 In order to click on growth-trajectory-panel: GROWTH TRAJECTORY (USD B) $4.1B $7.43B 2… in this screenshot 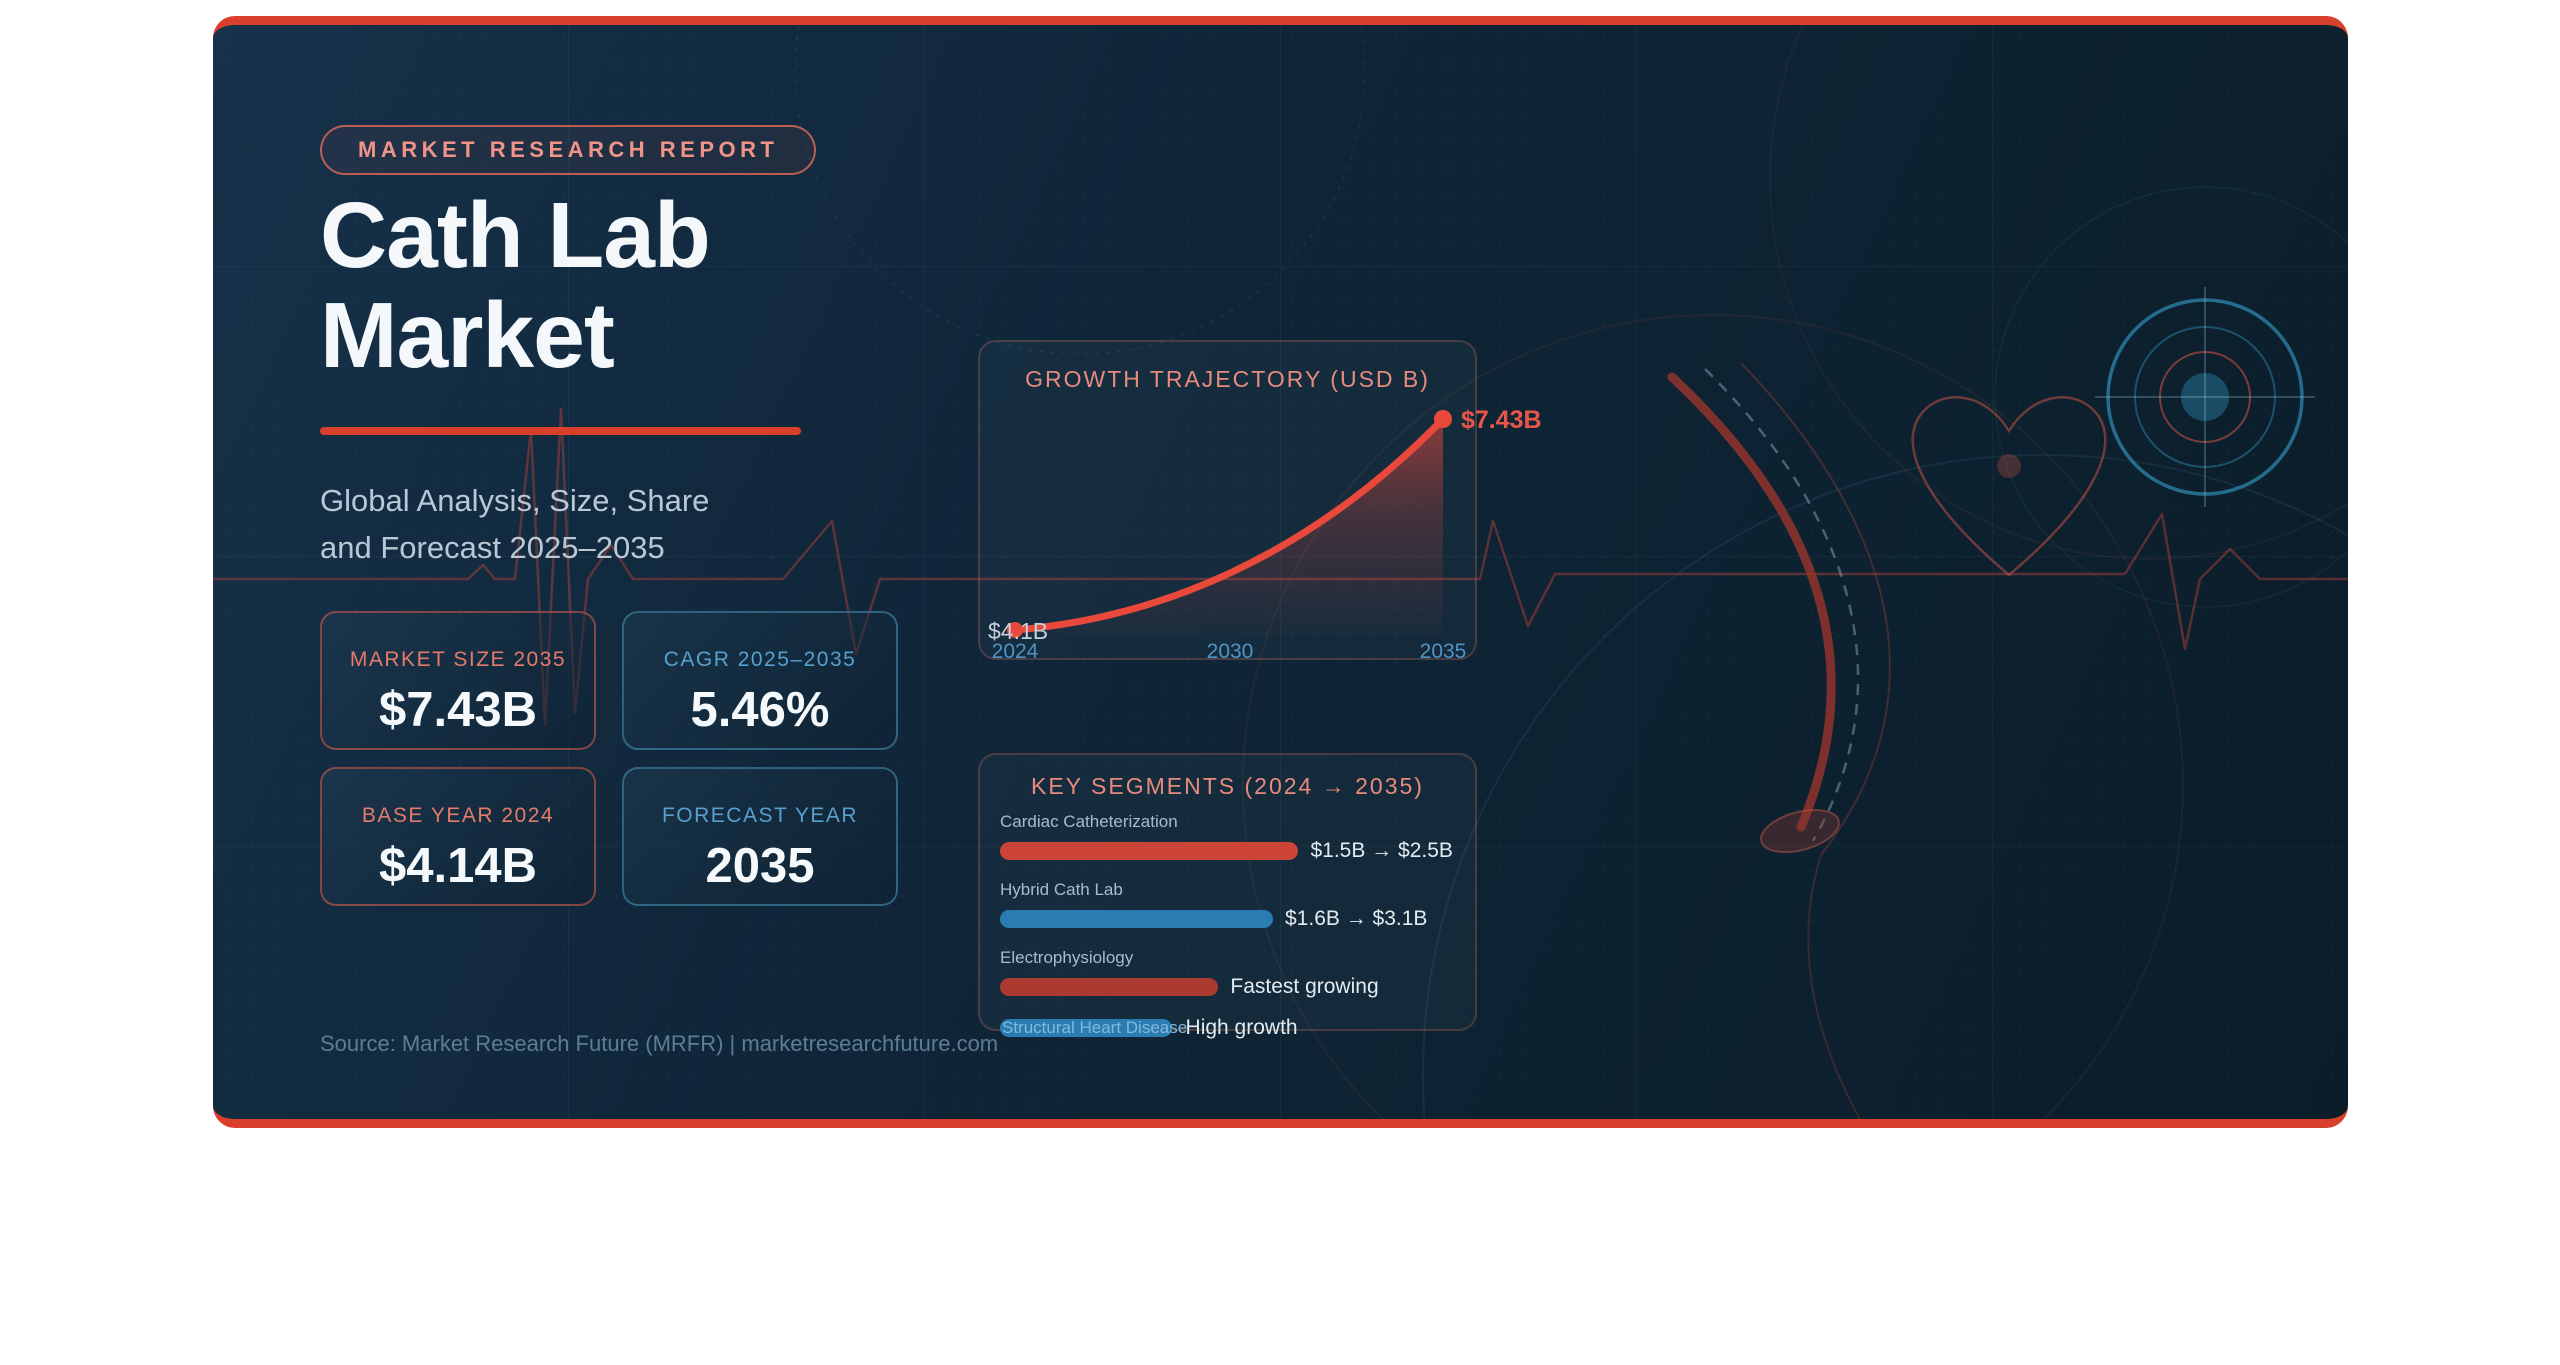, I will do `click(1260, 501)`.